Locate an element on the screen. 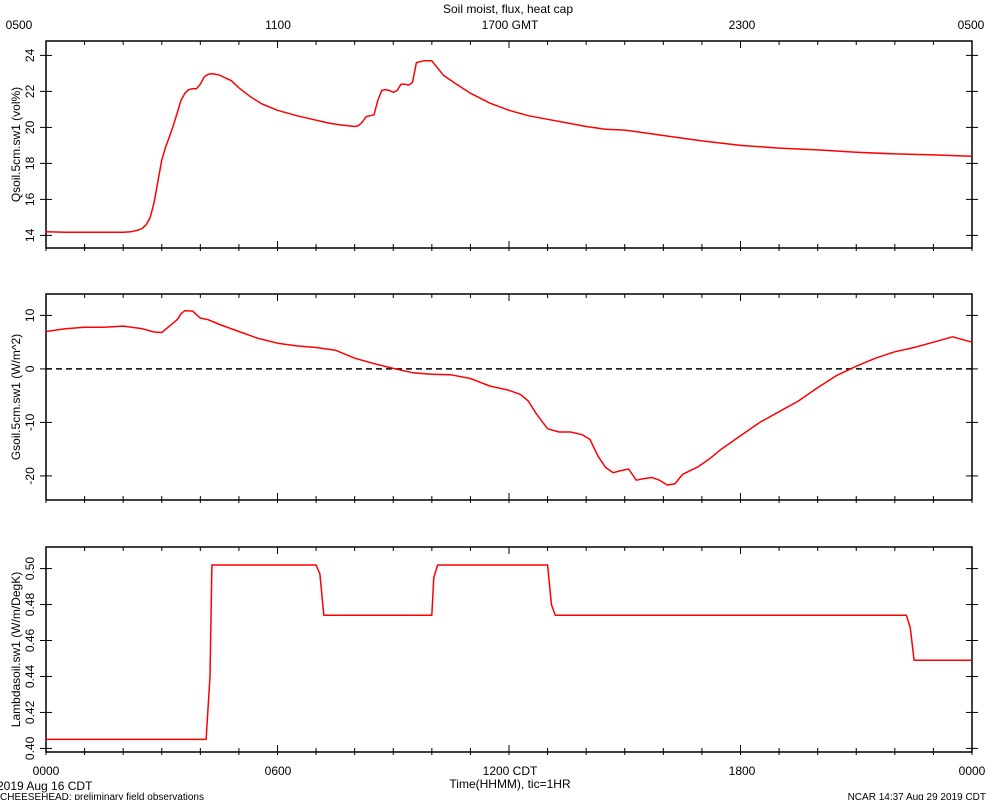  top-tick-label: 1100 is located at coordinates (278, 25).